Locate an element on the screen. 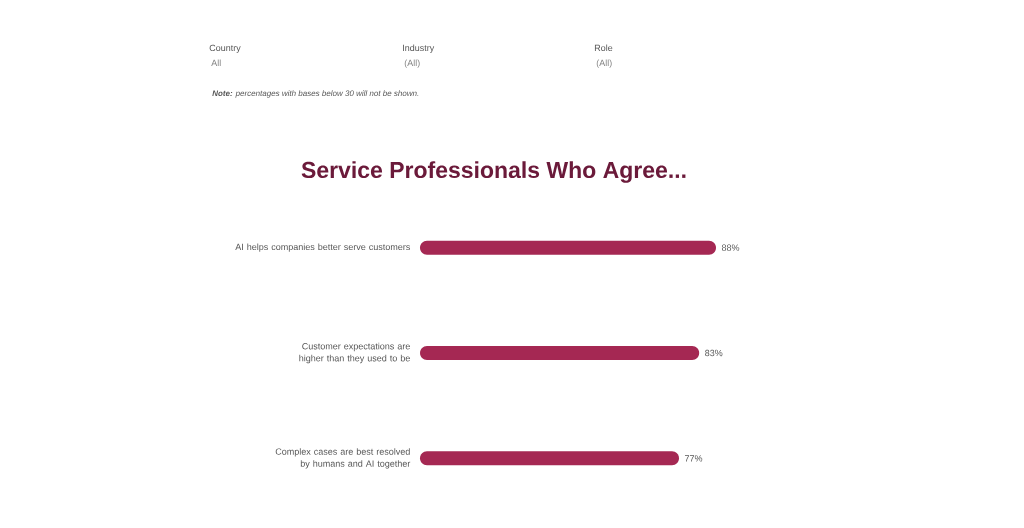 This screenshot has height=528, width=1024. data-label: 77% is located at coordinates (693, 458).